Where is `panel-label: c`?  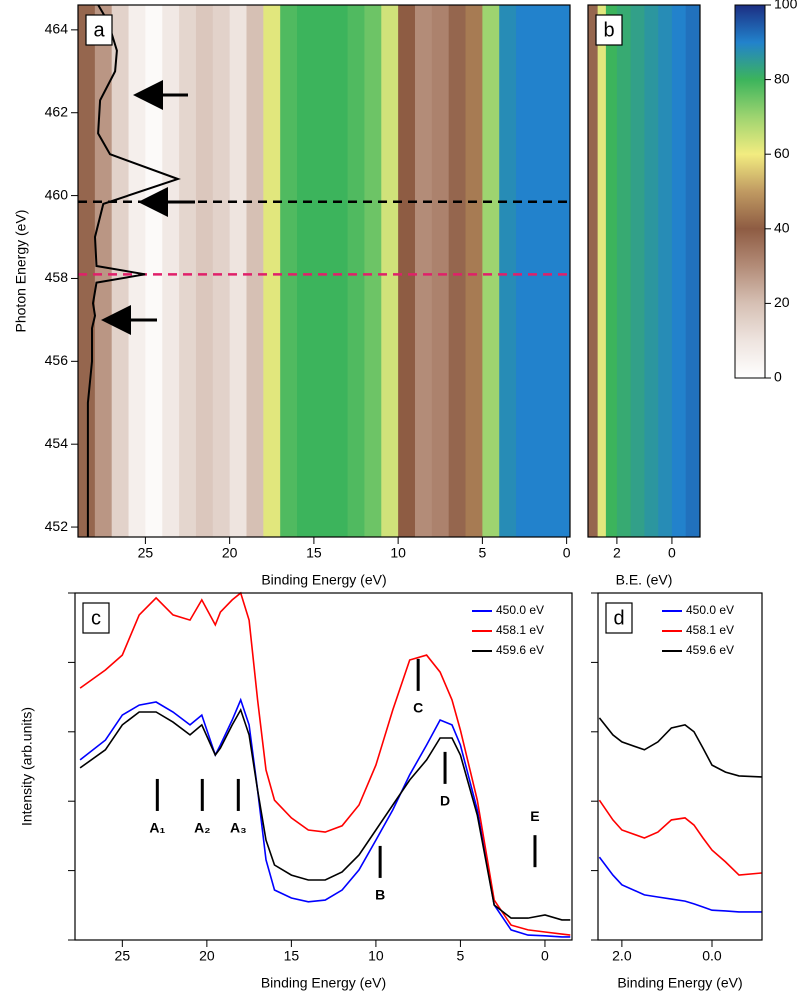
panel-label: c is located at coordinates (96, 618).